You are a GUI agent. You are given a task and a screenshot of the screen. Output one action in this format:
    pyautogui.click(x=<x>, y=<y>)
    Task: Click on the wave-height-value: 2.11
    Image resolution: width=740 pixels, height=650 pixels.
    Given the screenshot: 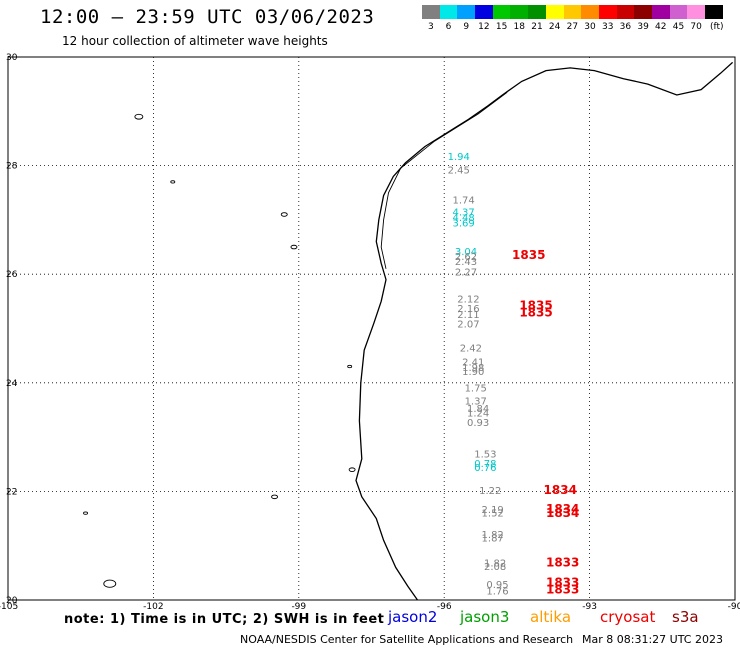 What is the action you would take?
    pyautogui.click(x=468, y=315)
    